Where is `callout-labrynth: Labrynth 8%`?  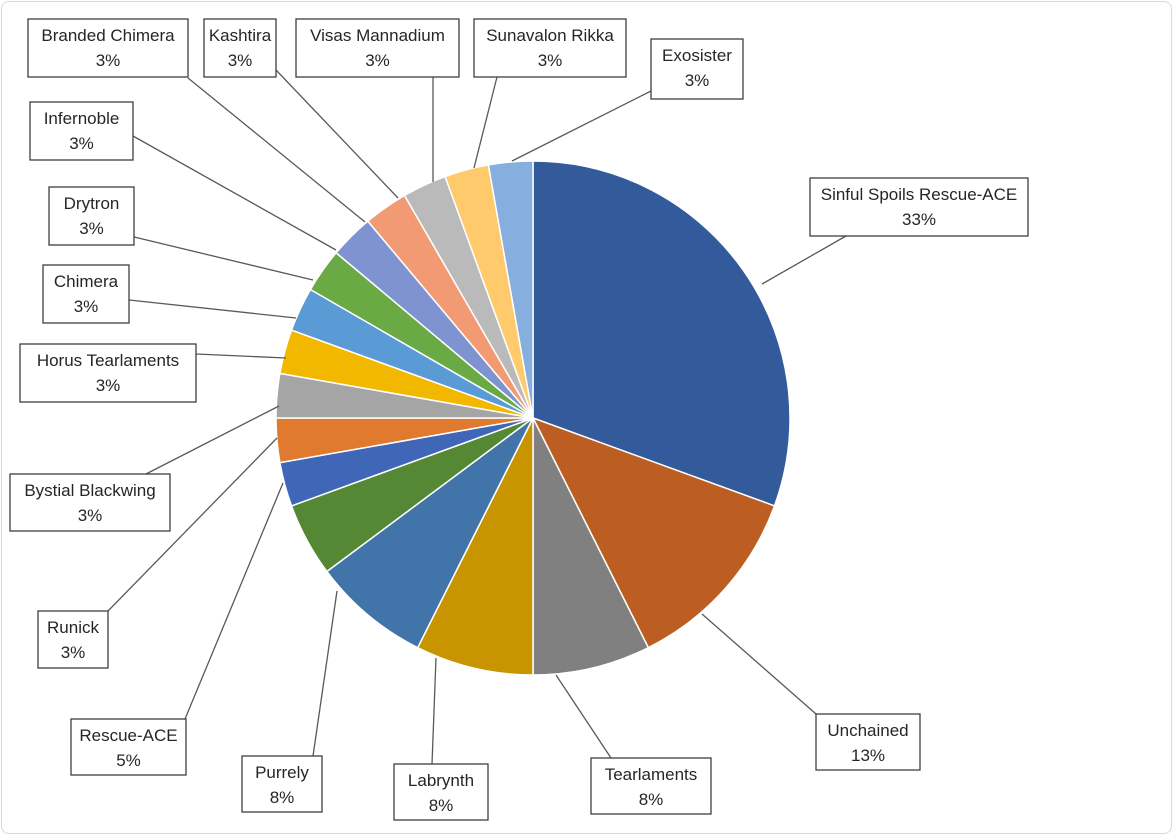 callout-labrynth: Labrynth 8% is located at coordinates (441, 792).